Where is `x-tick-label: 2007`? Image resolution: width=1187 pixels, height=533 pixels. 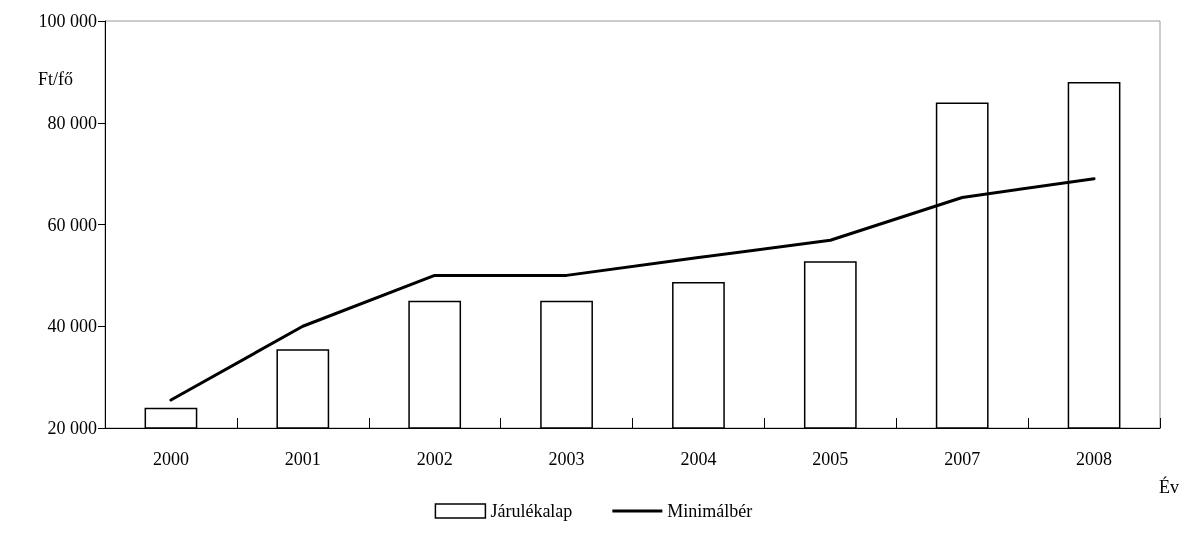 x-tick-label: 2007 is located at coordinates (962, 459).